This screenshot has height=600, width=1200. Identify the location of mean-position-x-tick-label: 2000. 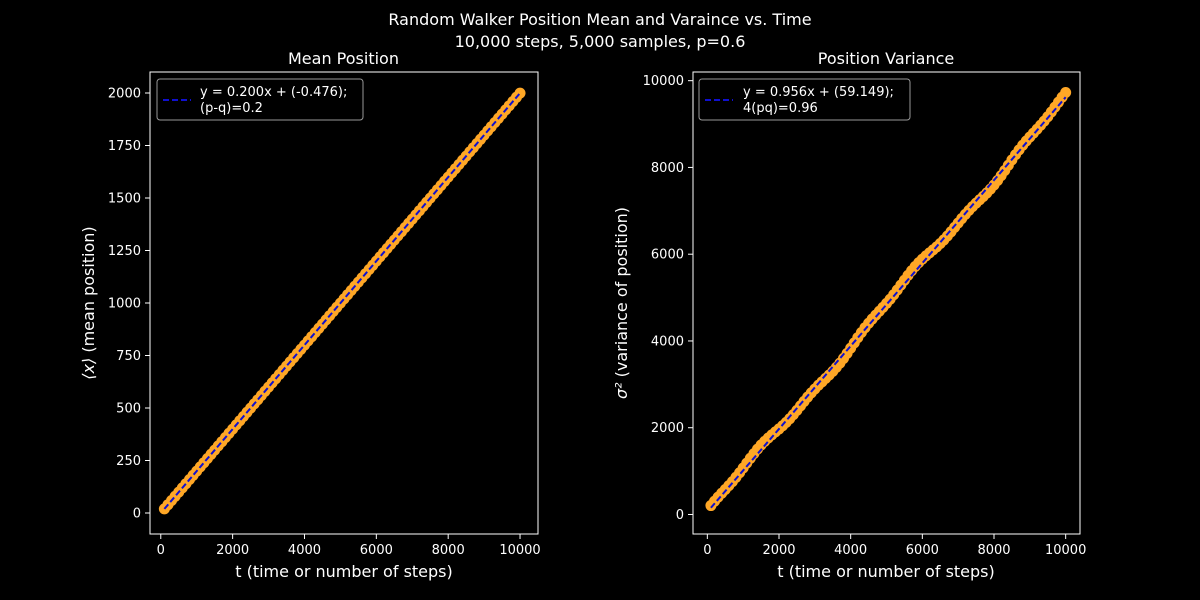
(232, 550).